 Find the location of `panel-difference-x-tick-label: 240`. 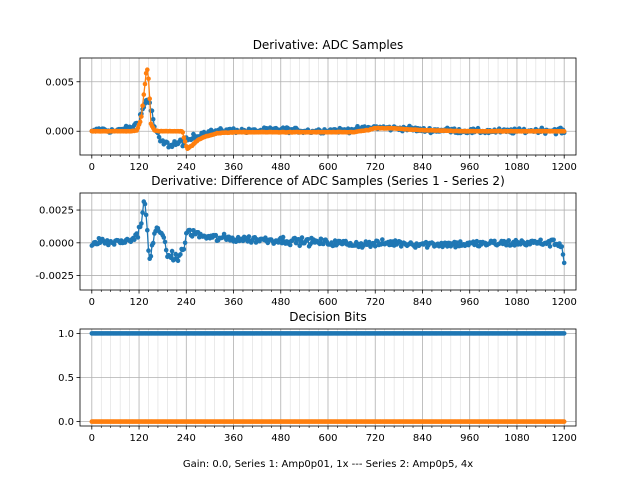

panel-difference-x-tick-label: 240 is located at coordinates (186, 302).